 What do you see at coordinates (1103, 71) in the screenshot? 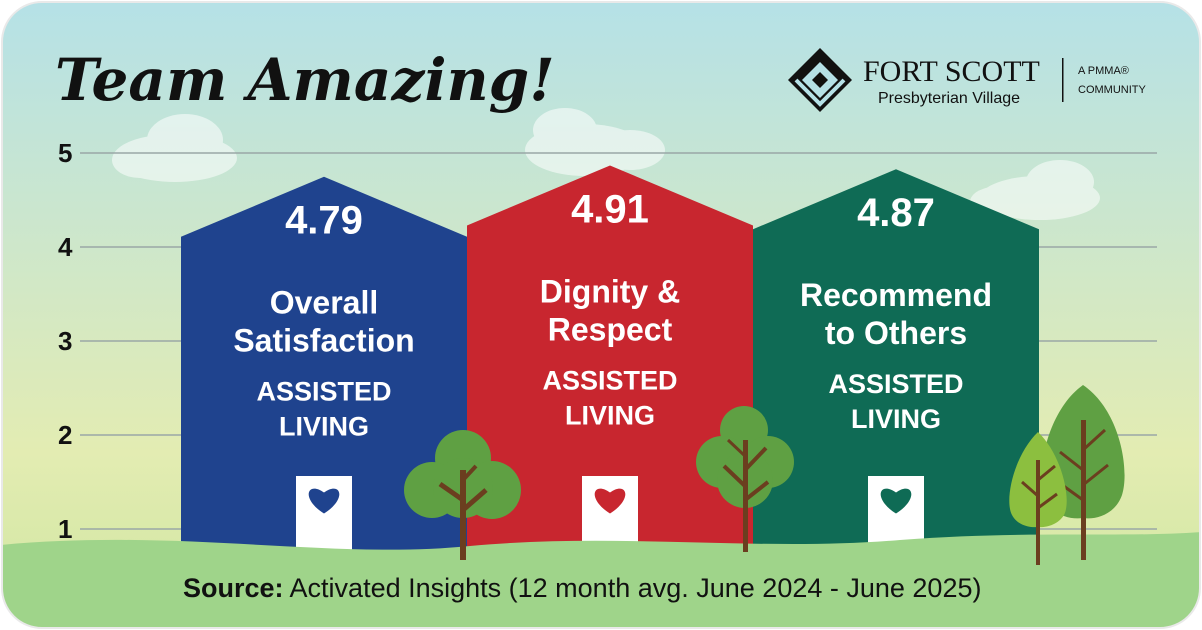
I see `affiliation-line-1: A PMMA®` at bounding box center [1103, 71].